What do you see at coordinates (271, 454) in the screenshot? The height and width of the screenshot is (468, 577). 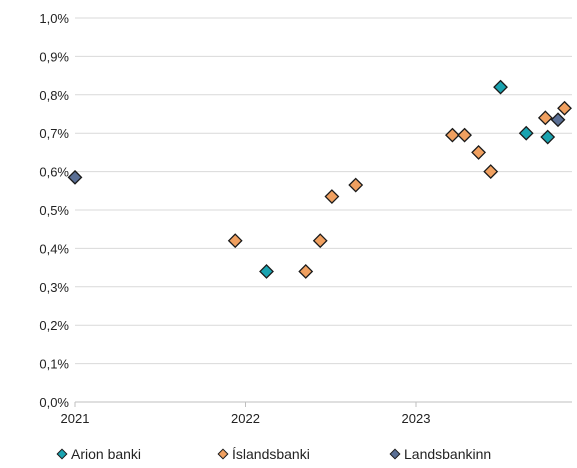 I see `legend-label: Íslandsbanki` at bounding box center [271, 454].